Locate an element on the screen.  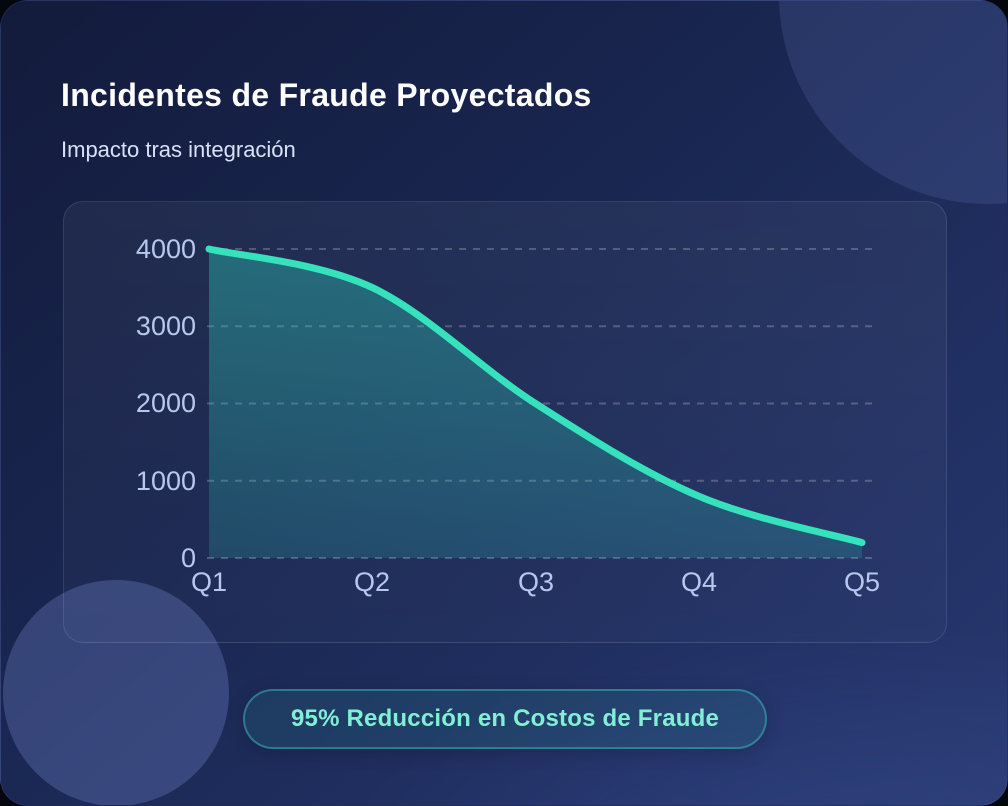
reduction-badge-label: 95% Reducción en Costos de Fraude is located at coordinates (505, 718).